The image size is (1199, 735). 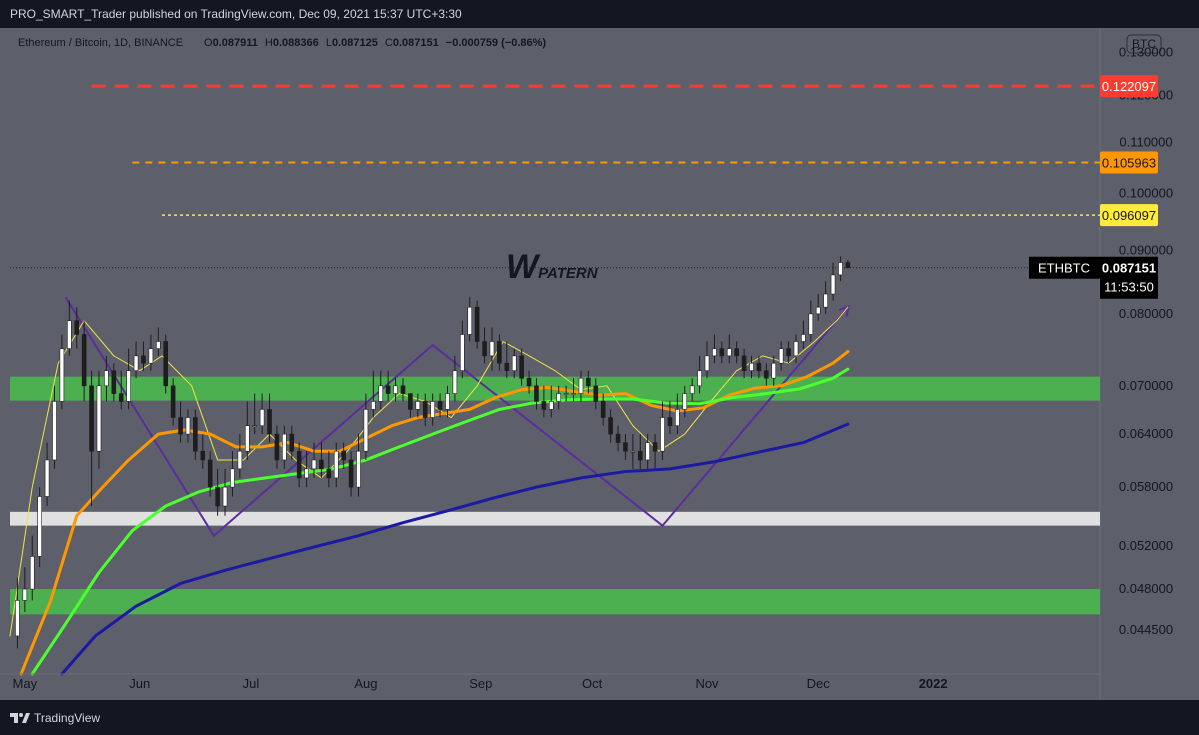 I want to click on currency-button-label: BTC, so click(x=1144, y=44).